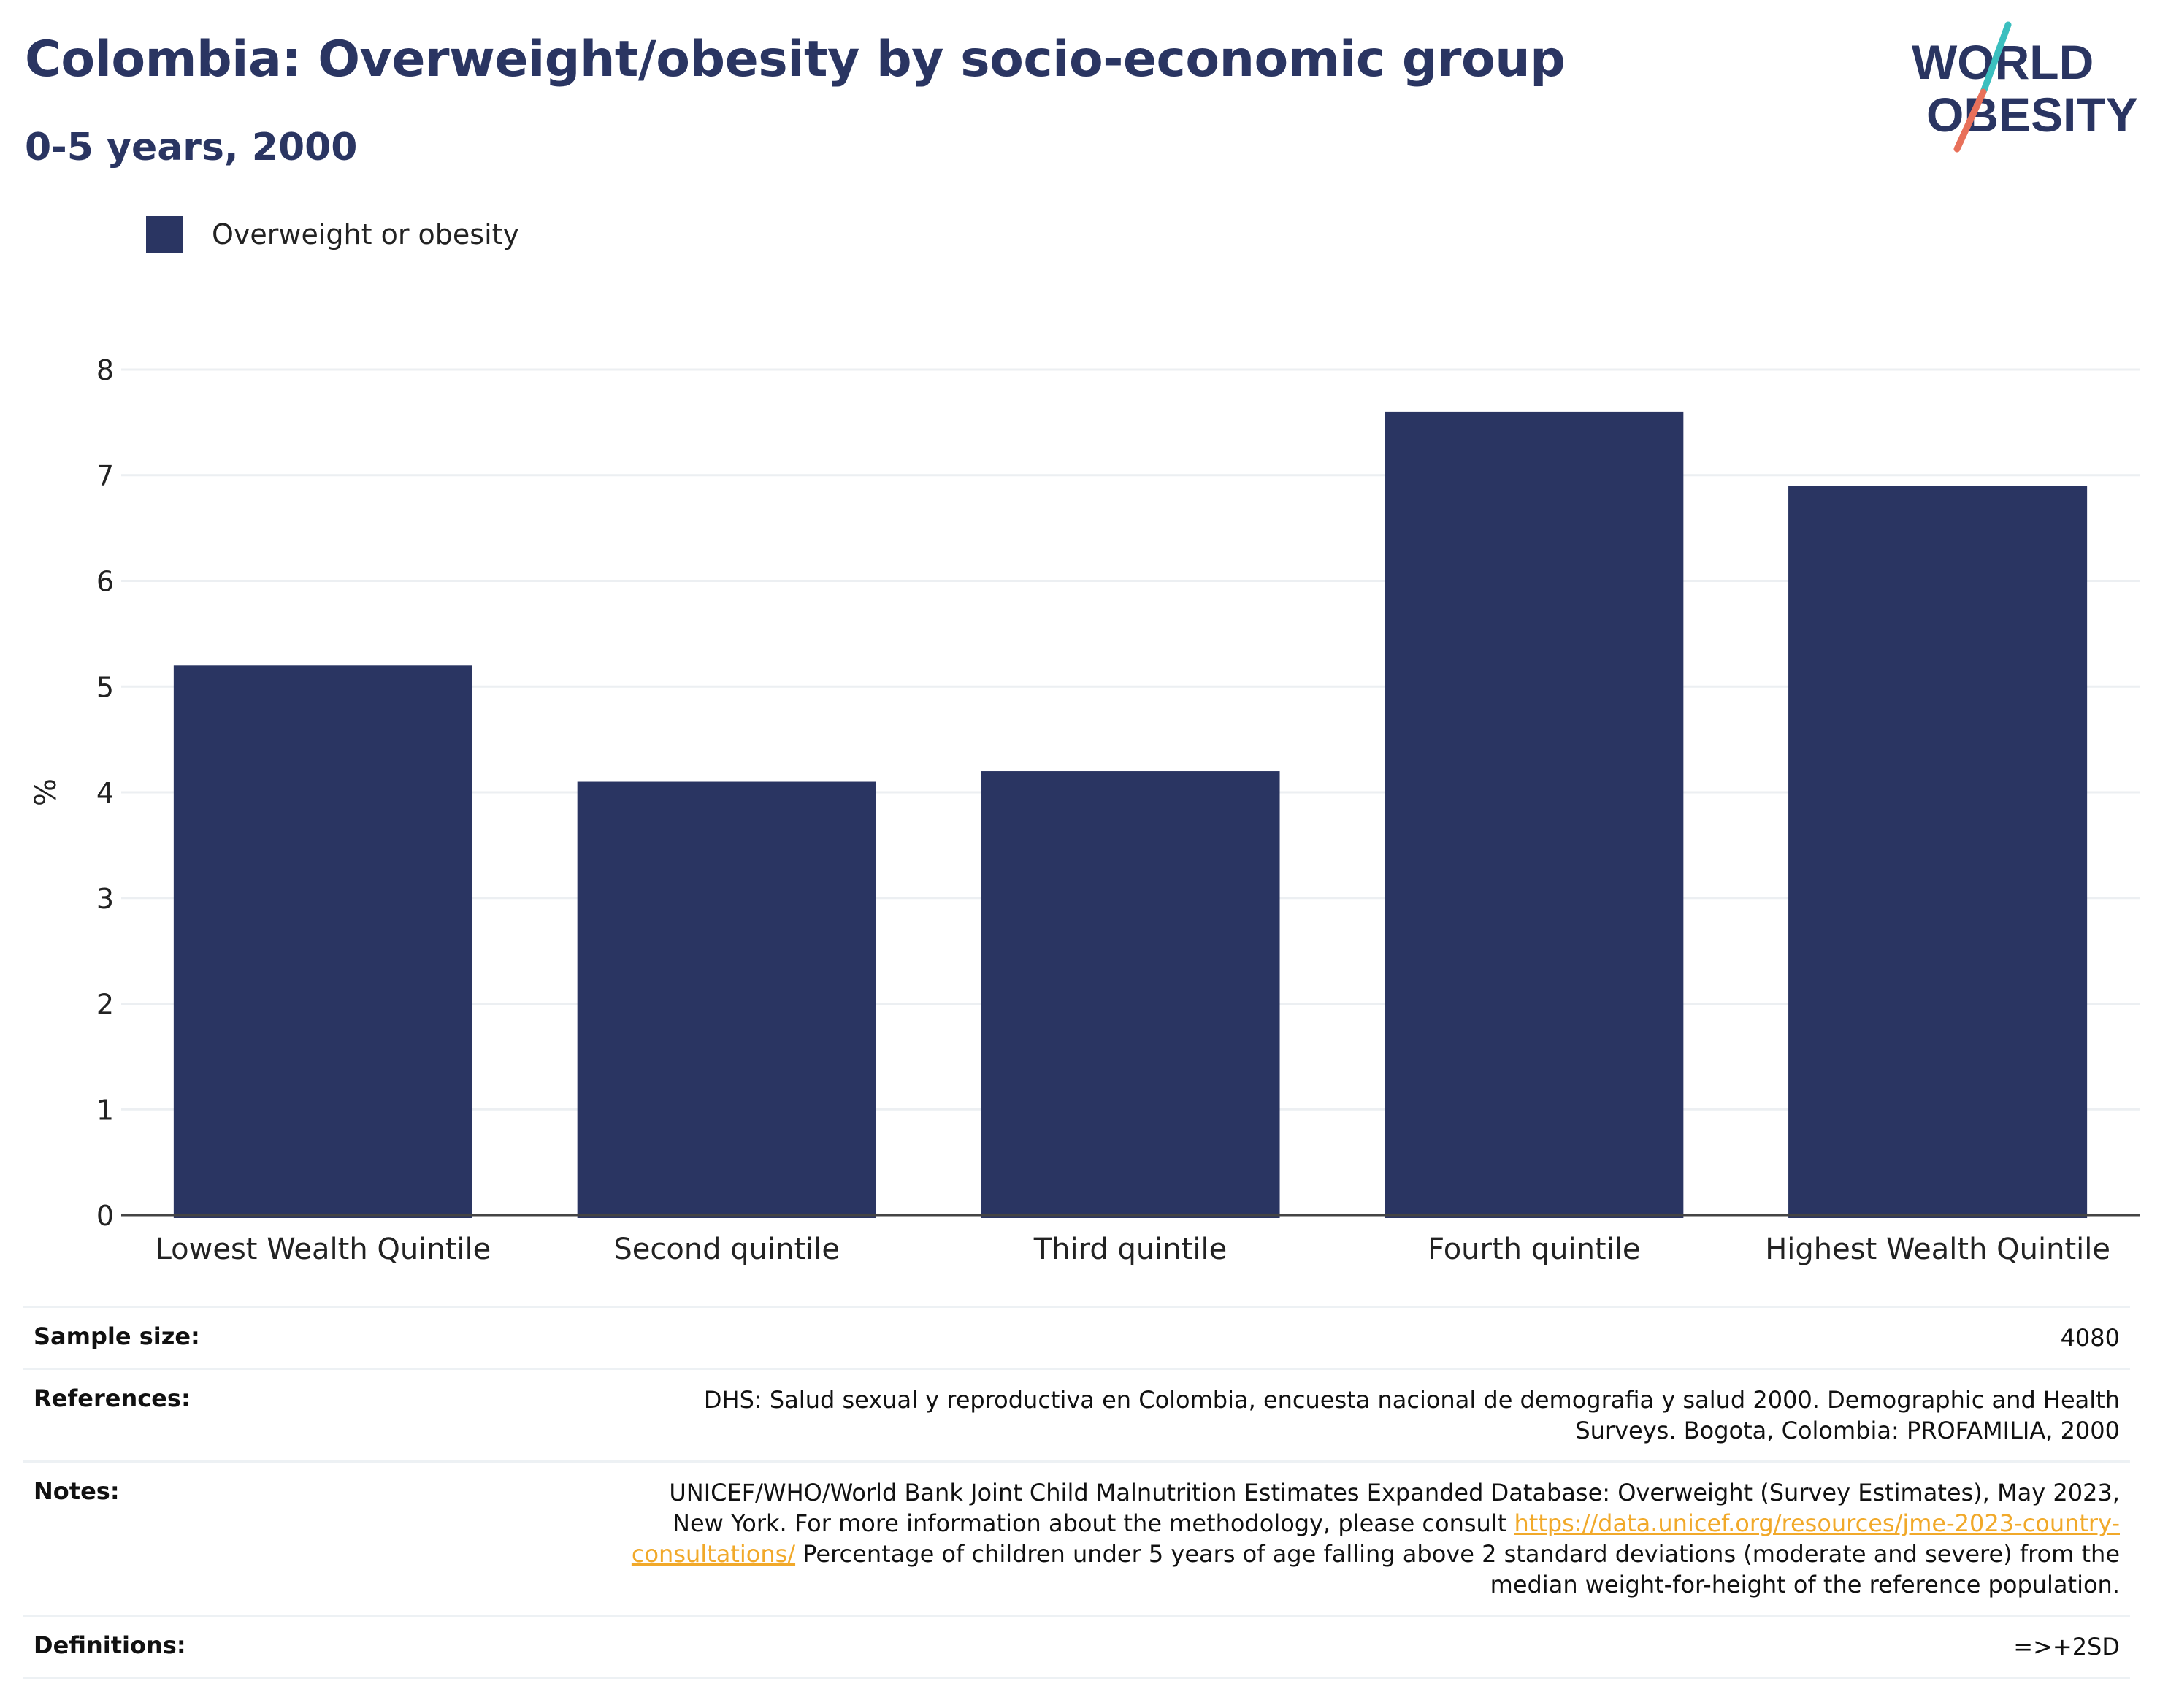  Describe the element at coordinates (1534, 1249) in the screenshot. I see `x-tick-label: Fourth quintile` at that location.